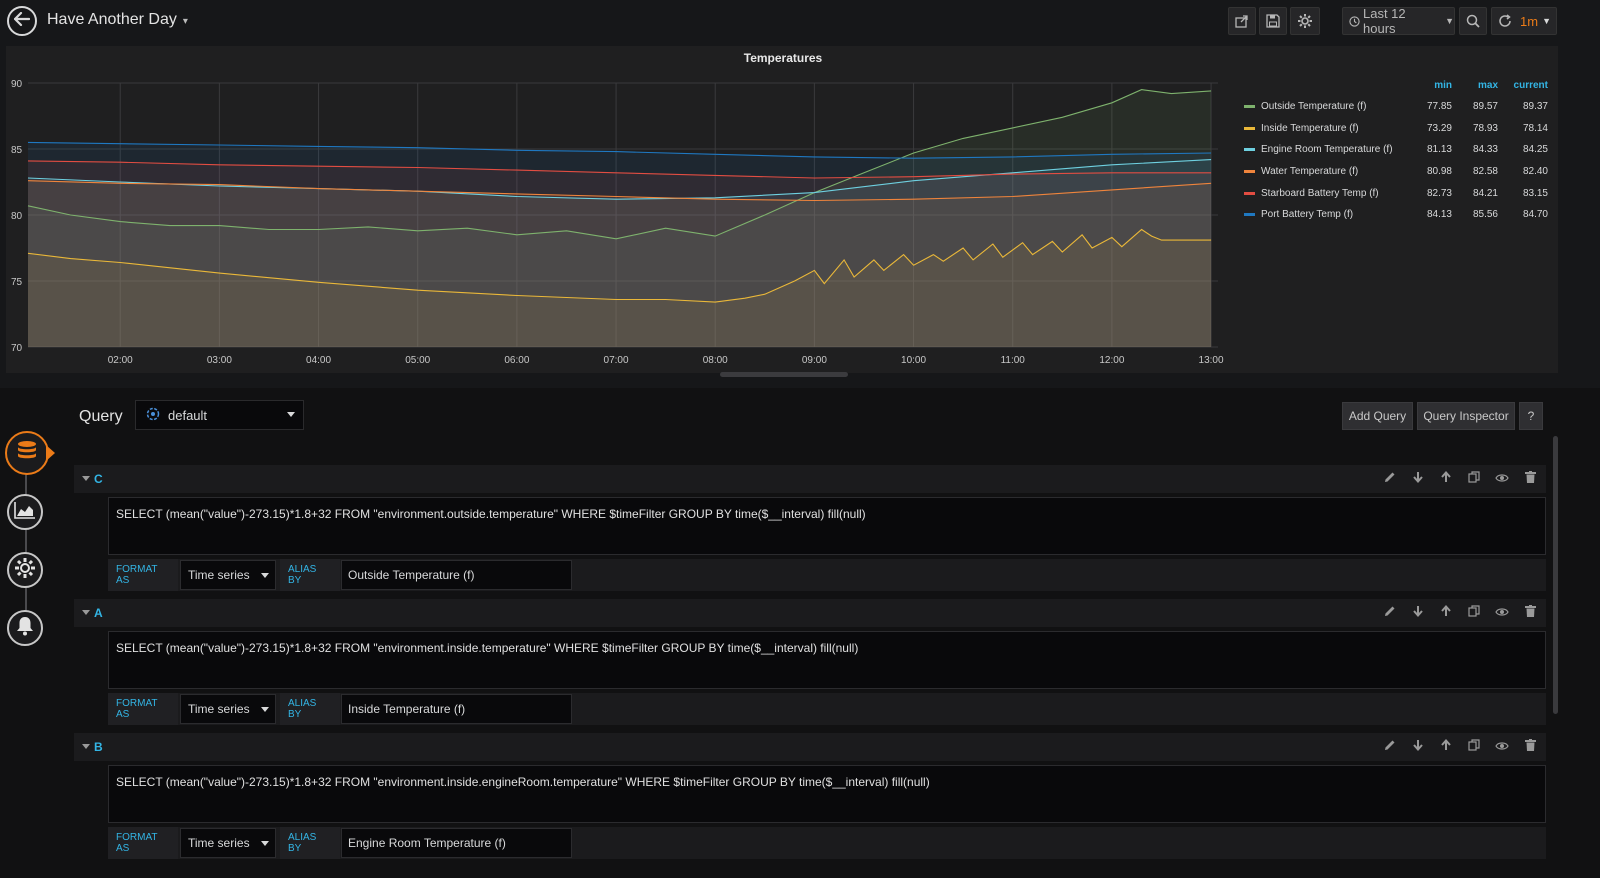 This screenshot has width=1600, height=878. Describe the element at coordinates (1439, 107) in the screenshot. I see `legend-item-min: 77.85` at that location.